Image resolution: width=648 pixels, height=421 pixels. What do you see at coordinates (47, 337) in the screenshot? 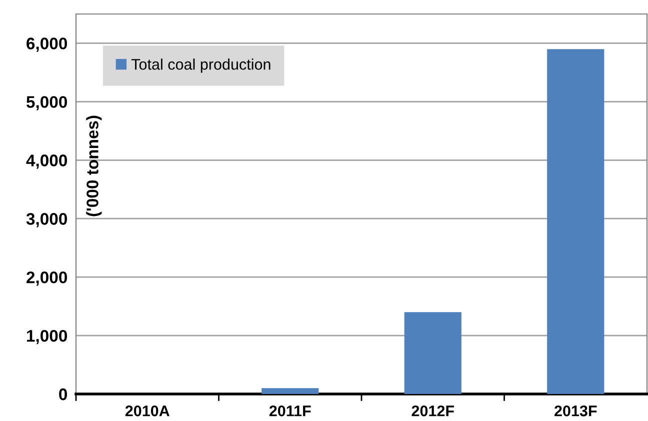
I see `y-tick-label: 1,000` at bounding box center [47, 337].